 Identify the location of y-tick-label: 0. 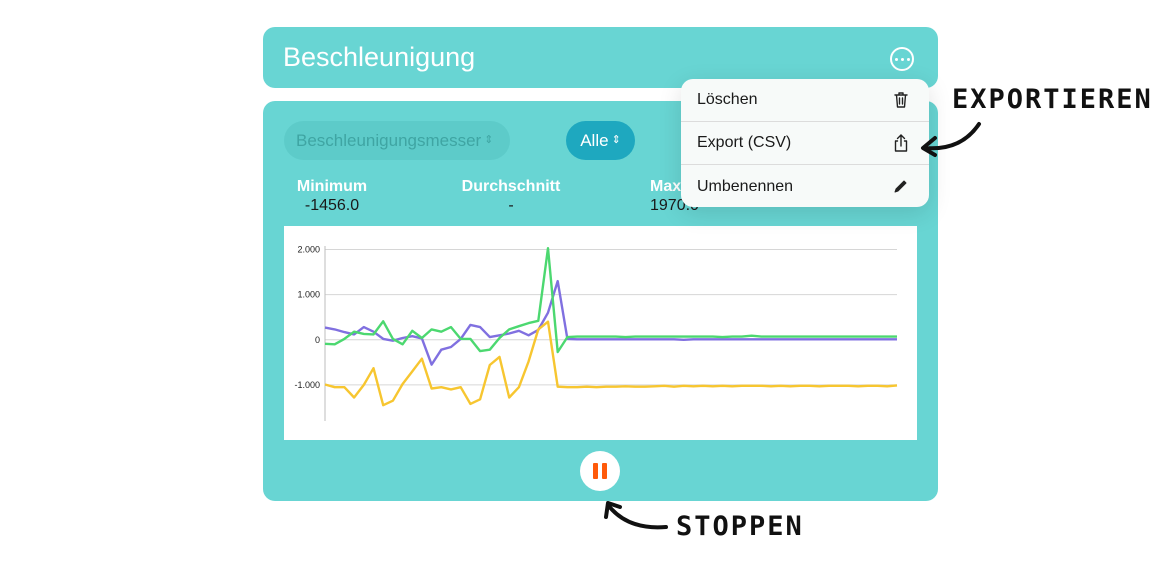
(317, 340).